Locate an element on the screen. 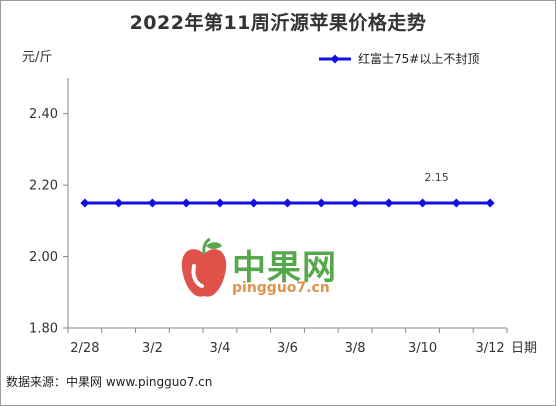 The image size is (556, 406). watermark-chinese-text: 中果网 is located at coordinates (284, 268).